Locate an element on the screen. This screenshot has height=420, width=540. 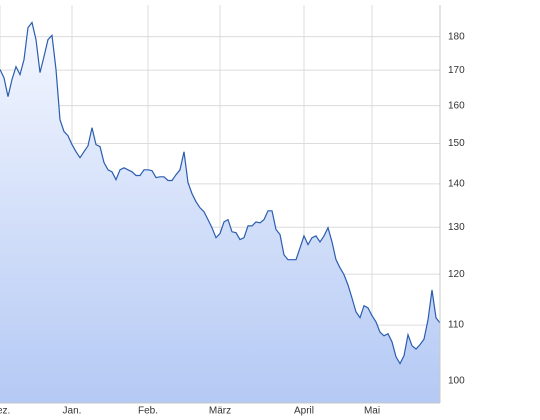
x-tick-label: März is located at coordinates (220, 411).